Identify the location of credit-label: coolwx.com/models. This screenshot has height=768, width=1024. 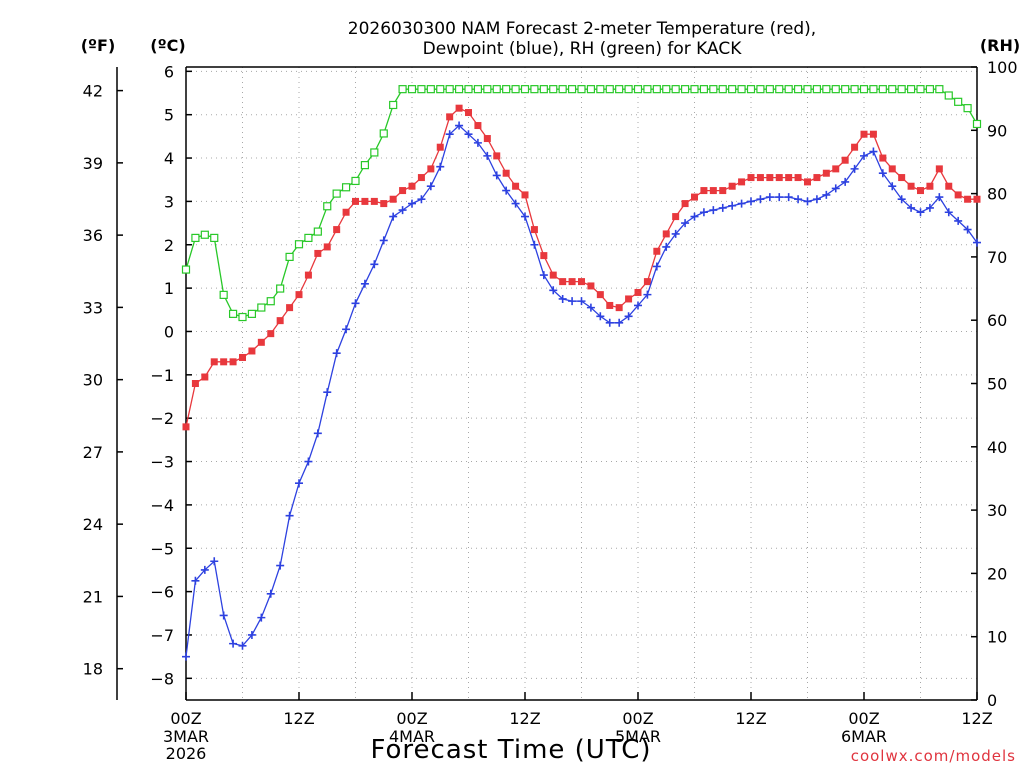
(933, 756).